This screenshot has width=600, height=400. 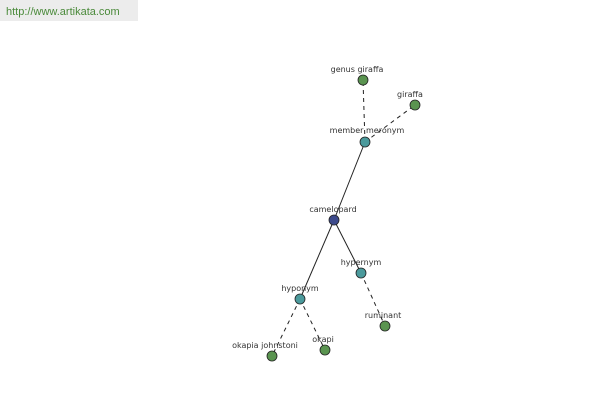 I want to click on node-label: ruminant, so click(x=383, y=315).